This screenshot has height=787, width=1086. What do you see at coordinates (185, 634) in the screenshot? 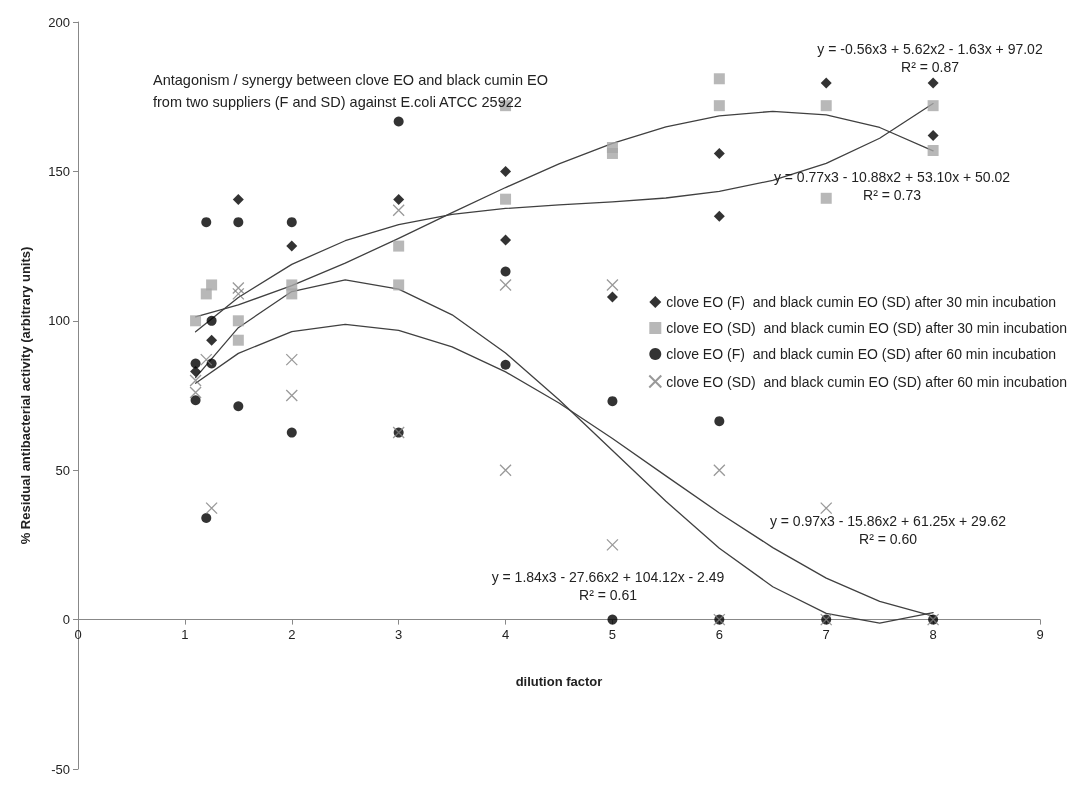
I see `x-tick-label: 1` at bounding box center [185, 634].